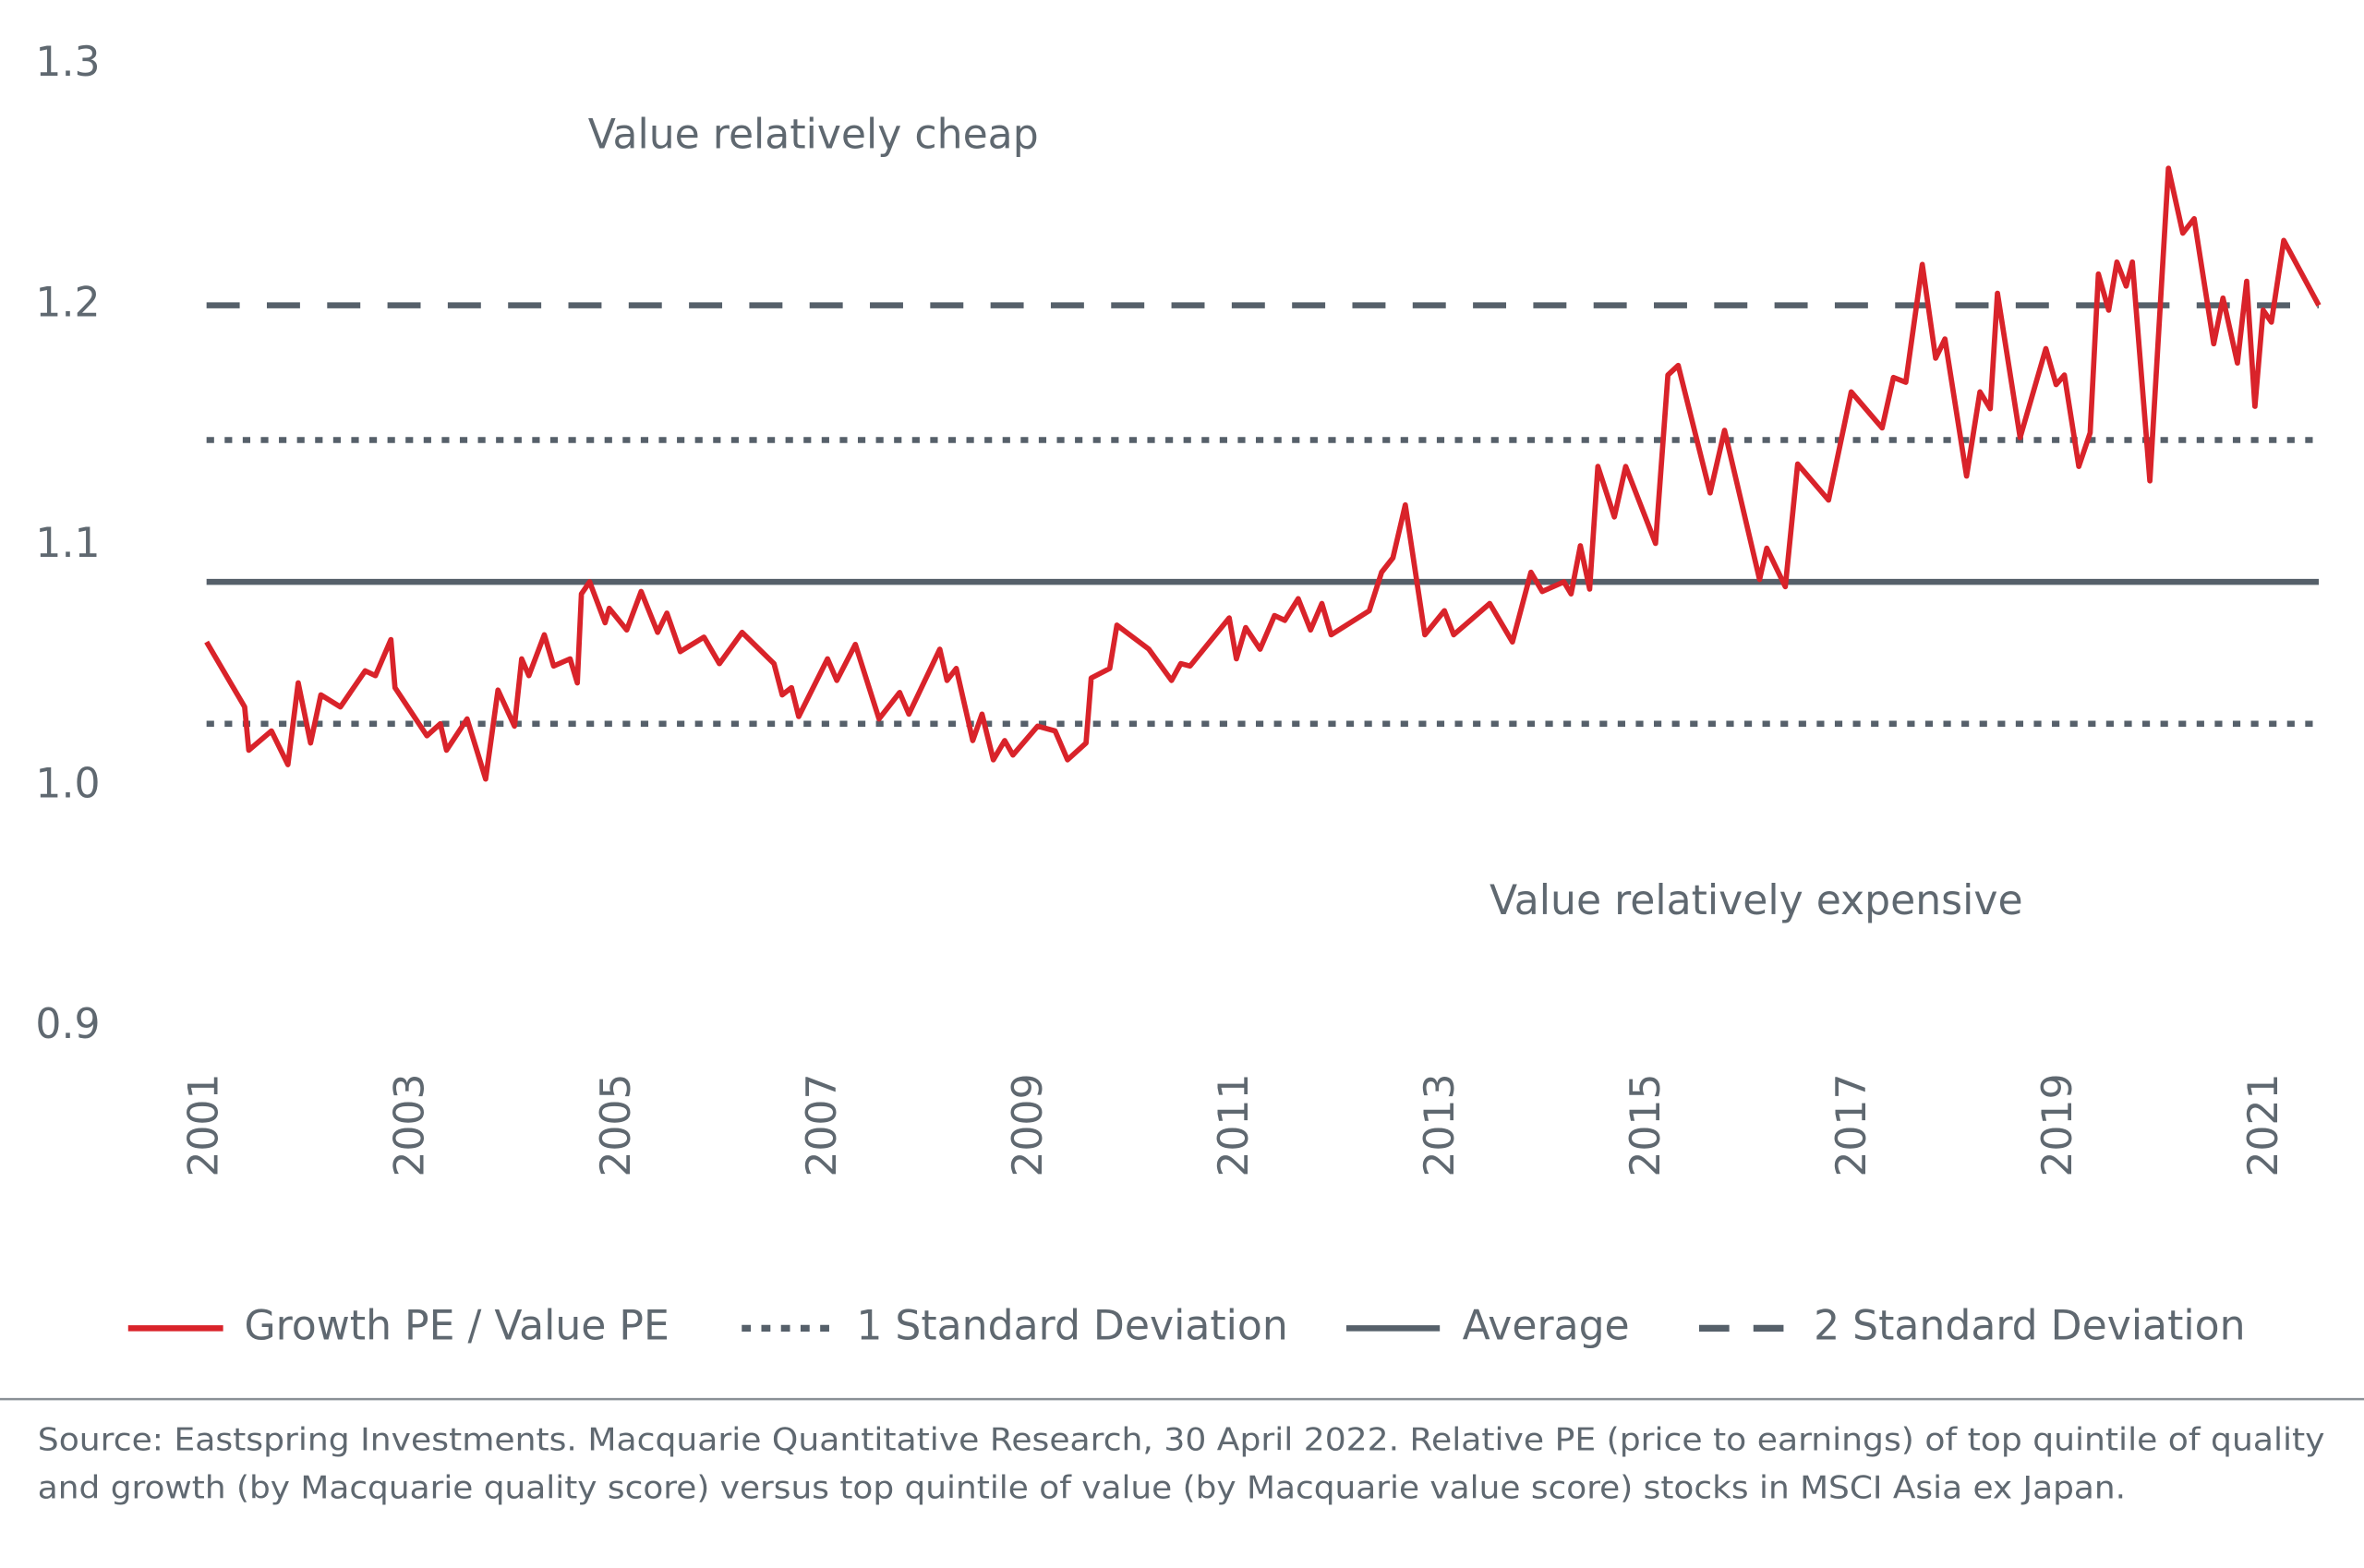  Describe the element at coordinates (1756, 900) in the screenshot. I see `annotation: Value relatively expensive` at that location.